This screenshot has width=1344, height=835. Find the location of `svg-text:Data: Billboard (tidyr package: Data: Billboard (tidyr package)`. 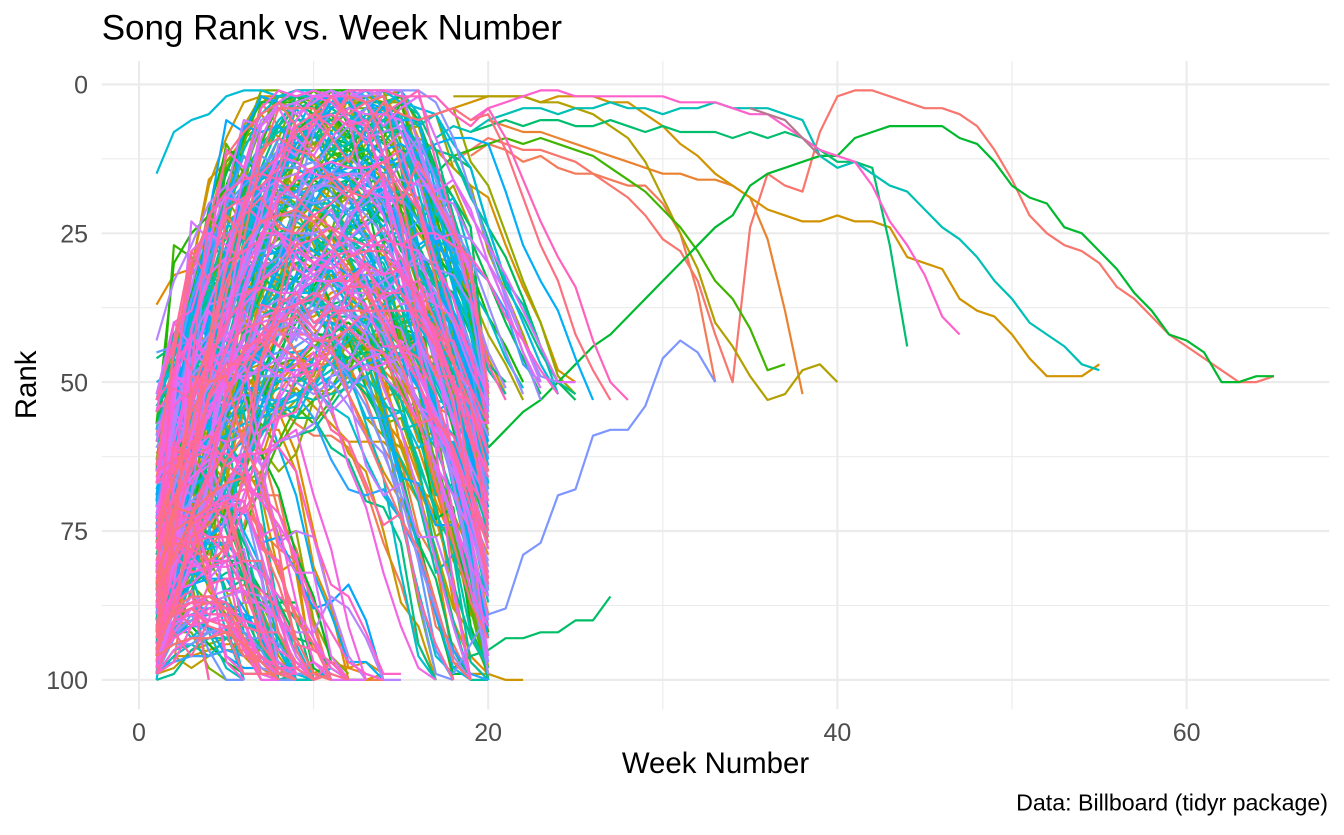

svg-text:Data: Billboard (tidyr package: Data: Billboard (tidyr package) is located at coordinates (1172, 803).